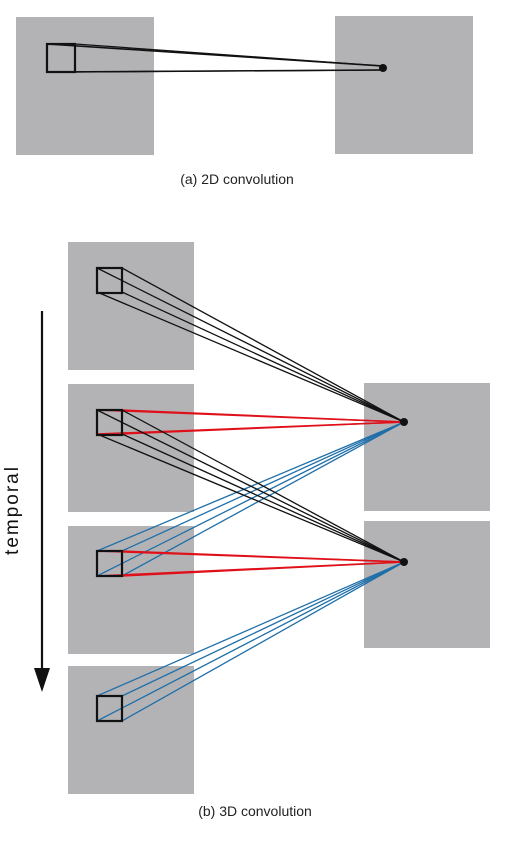 Image resolution: width=507 pixels, height=844 pixels. I want to click on conv2d-projection-line-mid-bottom, so click(229, 71).